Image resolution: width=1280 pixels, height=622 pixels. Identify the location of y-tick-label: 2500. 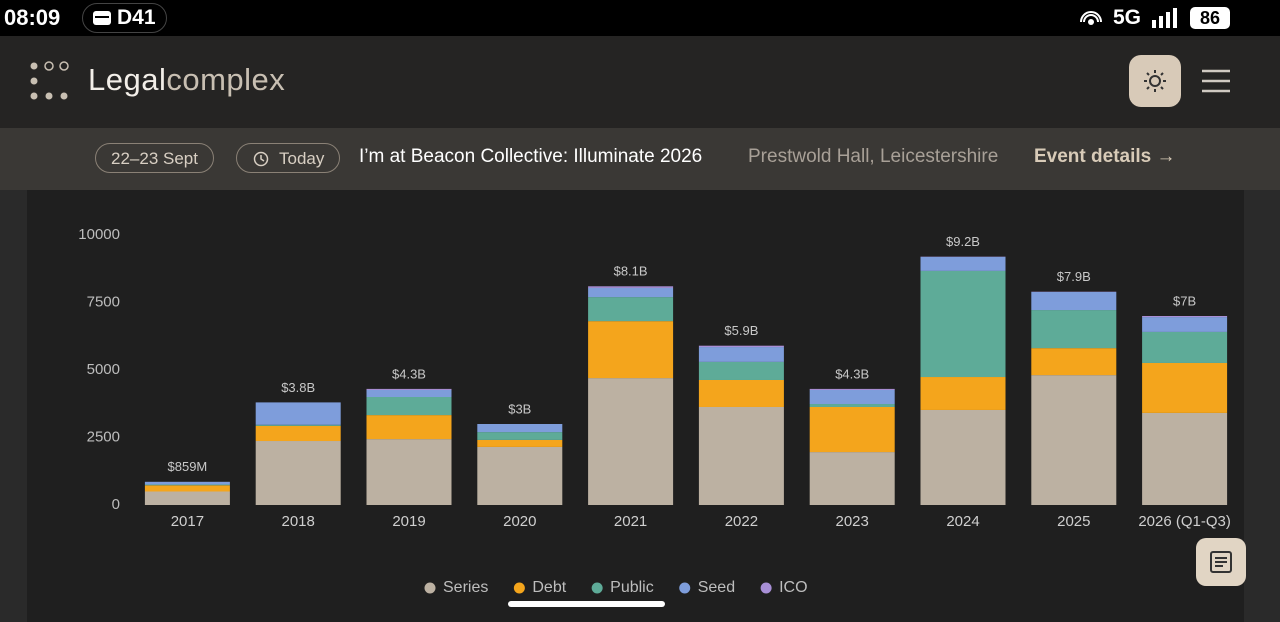
(103, 436).